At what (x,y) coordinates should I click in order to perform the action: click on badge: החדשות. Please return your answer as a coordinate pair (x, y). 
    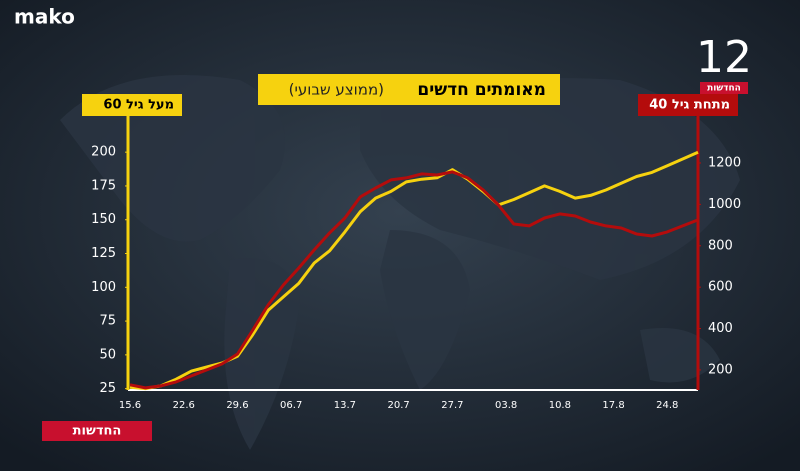
    Looking at the image, I should click on (97, 431).